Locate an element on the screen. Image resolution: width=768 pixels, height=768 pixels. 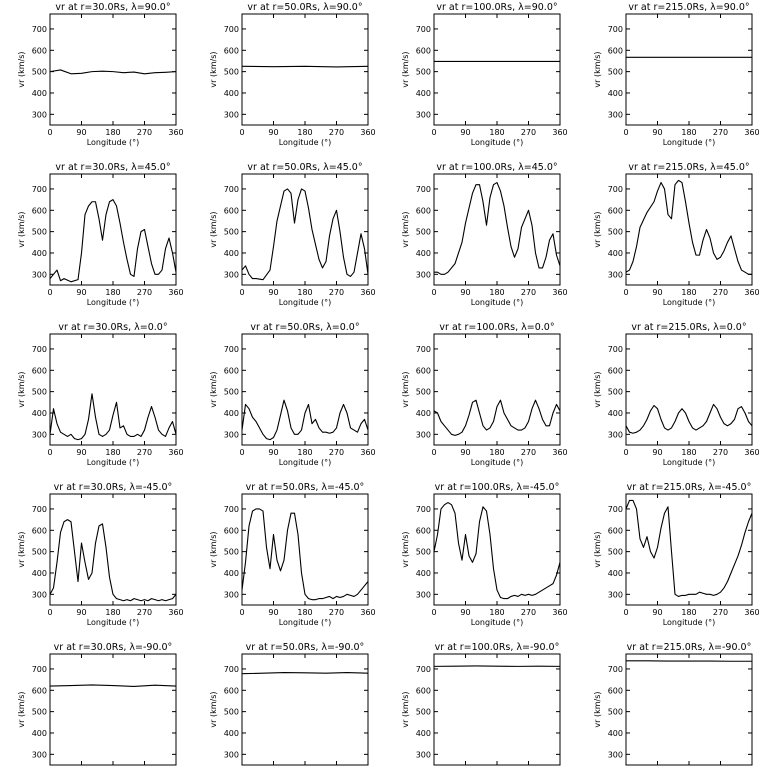
panel-title: vr at r=30.0Rs, λ=0.0° is located at coordinates (112, 327).